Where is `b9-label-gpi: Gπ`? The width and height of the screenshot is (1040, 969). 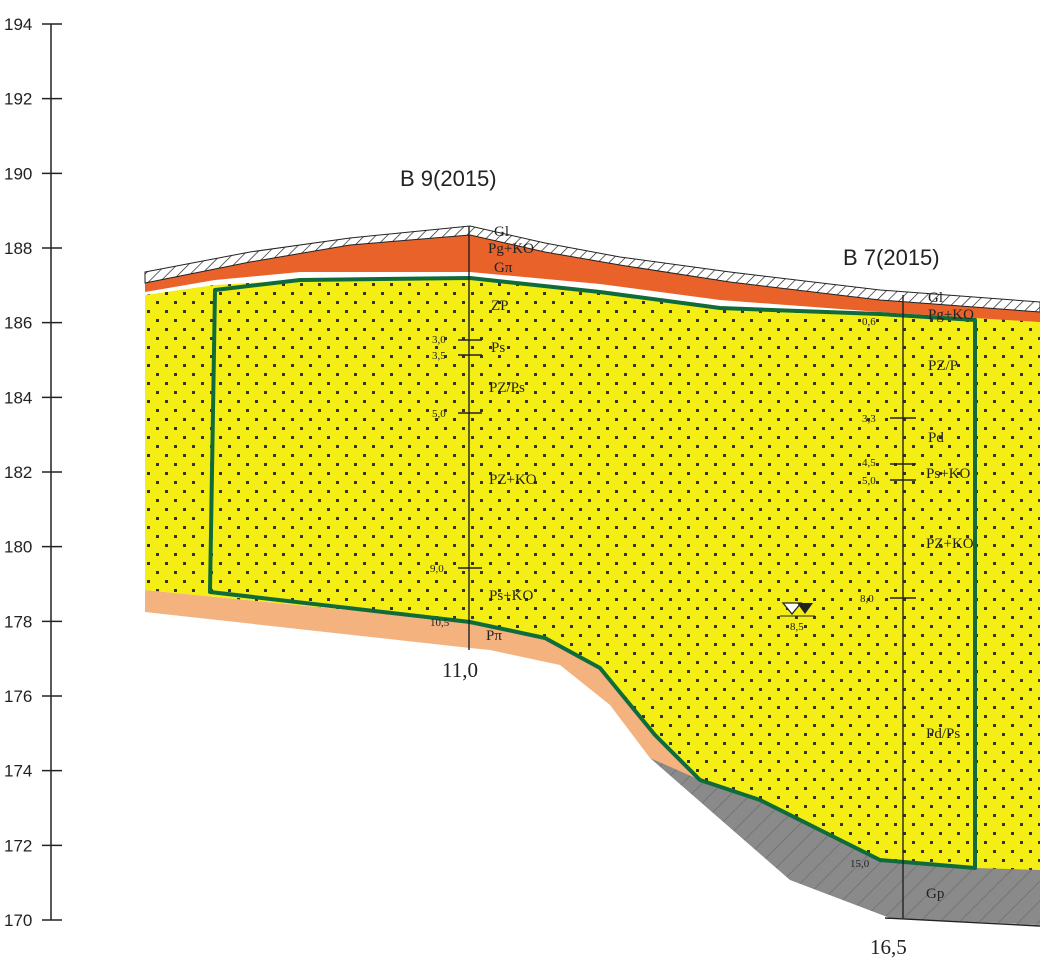
b9-label-gpi: Gπ is located at coordinates (503, 268).